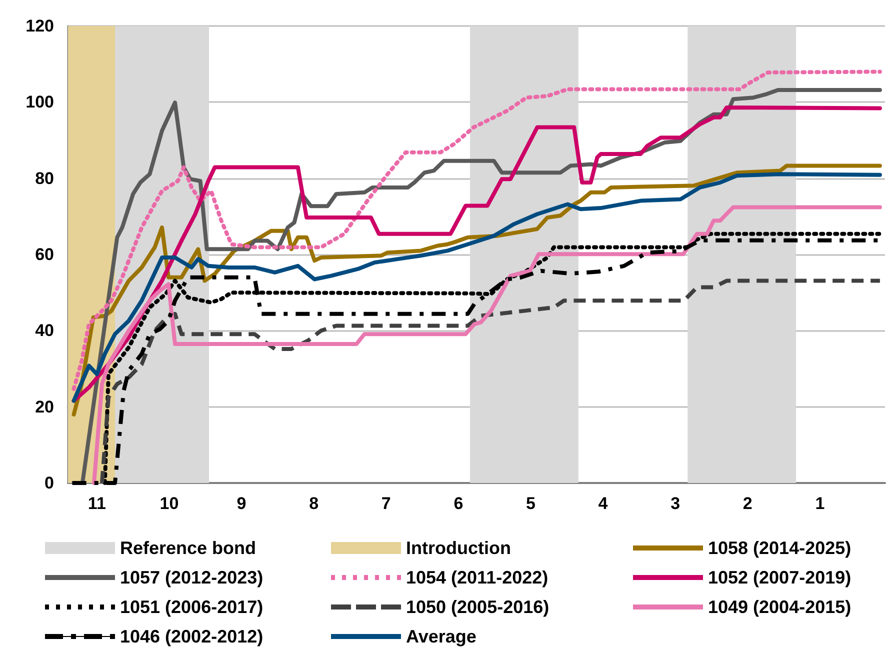  Describe the element at coordinates (477, 578) in the screenshot. I see `legend-label: 1054 (2011-2022)` at that location.